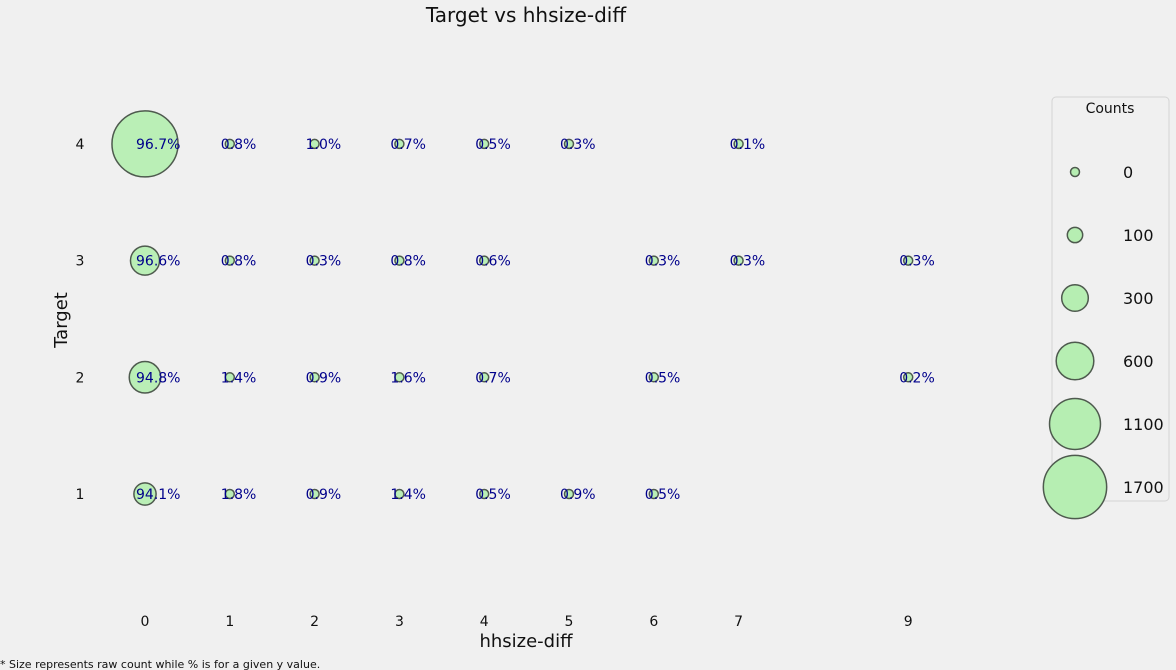 This screenshot has height=670, width=1176. What do you see at coordinates (1103, 341) in the screenshot?
I see `legend-entries: 0 100 300 600 1100 1700` at bounding box center [1103, 341].